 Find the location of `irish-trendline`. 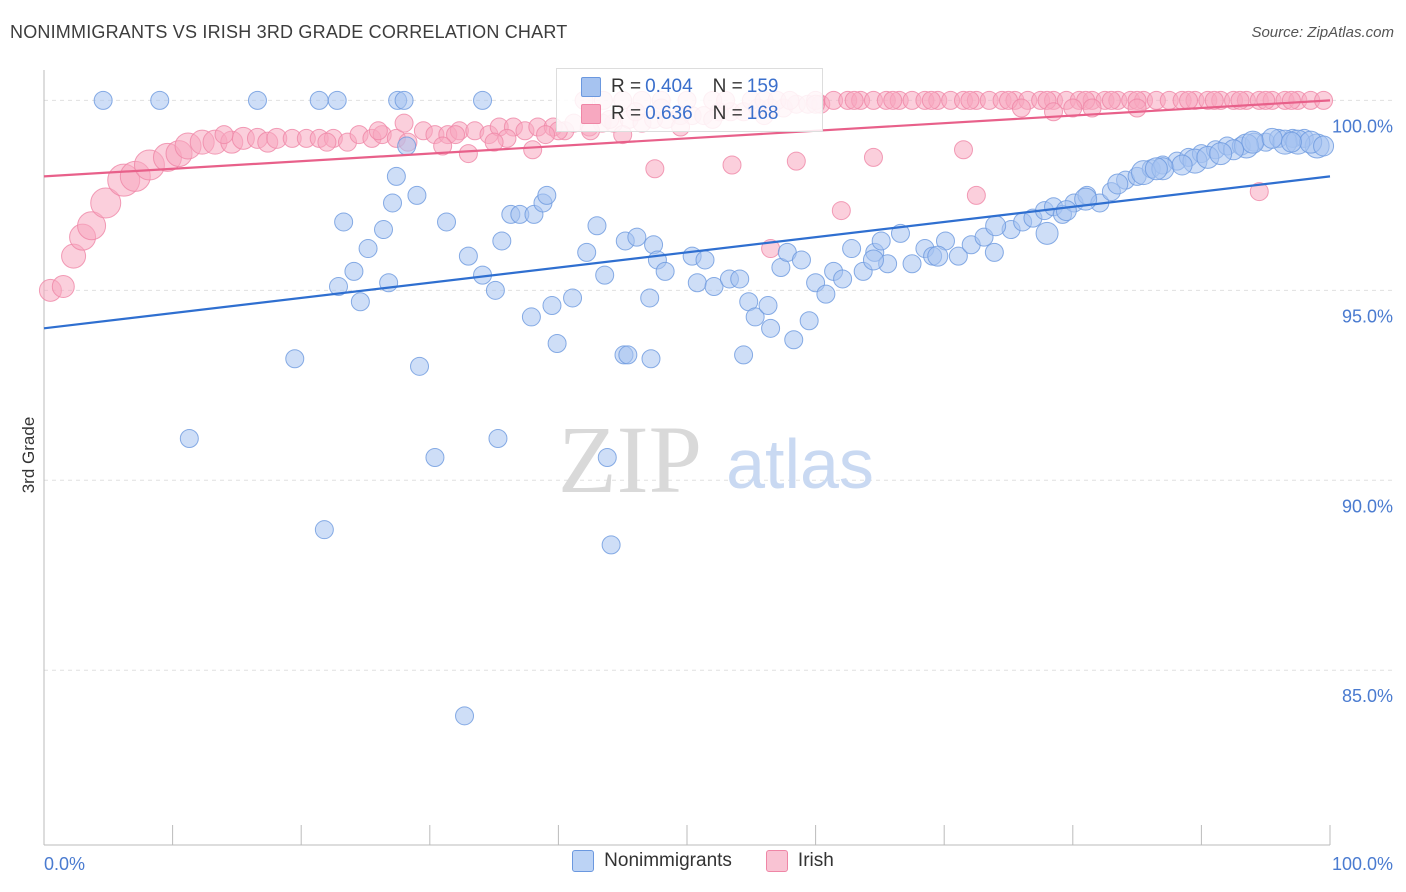

irish-trendline is located at coordinates (687, 138).